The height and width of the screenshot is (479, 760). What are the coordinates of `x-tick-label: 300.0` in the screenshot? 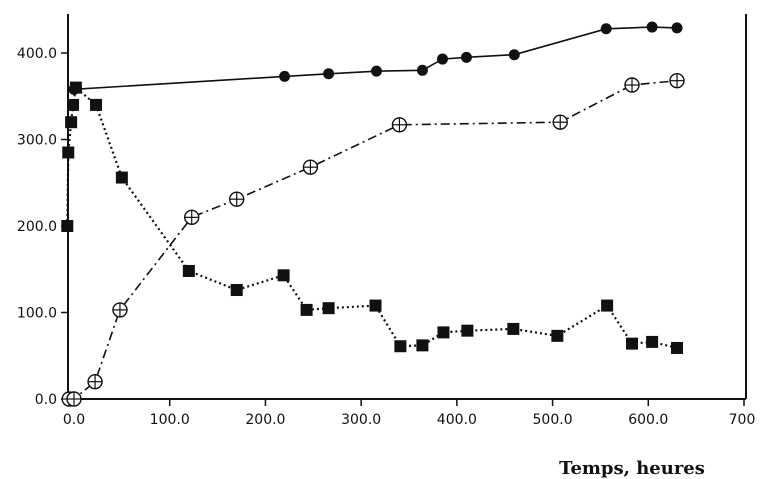 It's located at (361, 420).